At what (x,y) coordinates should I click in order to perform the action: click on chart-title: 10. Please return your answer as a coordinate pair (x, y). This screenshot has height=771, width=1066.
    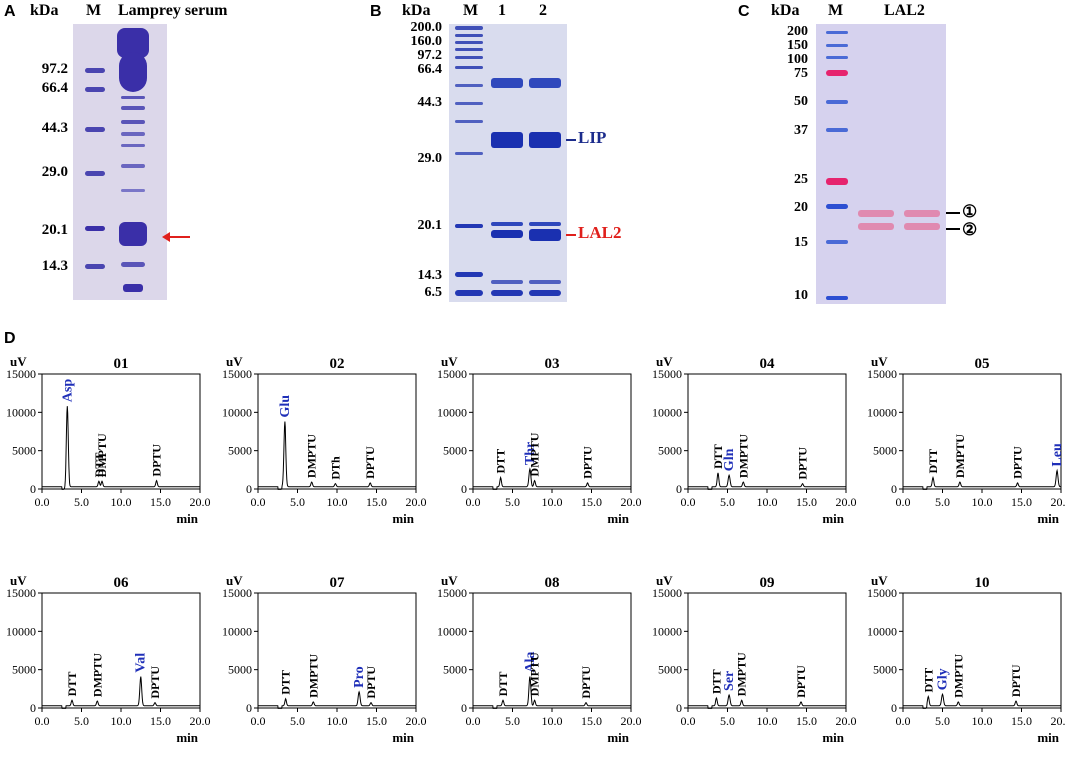
    Looking at the image, I should click on (982, 583).